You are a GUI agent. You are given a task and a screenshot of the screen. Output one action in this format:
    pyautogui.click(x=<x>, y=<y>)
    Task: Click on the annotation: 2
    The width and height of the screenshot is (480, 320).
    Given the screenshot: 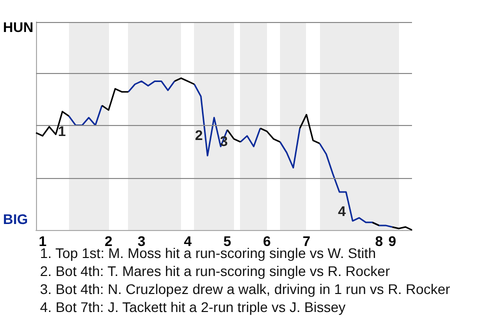 What is the action you would take?
    pyautogui.click(x=199, y=135)
    